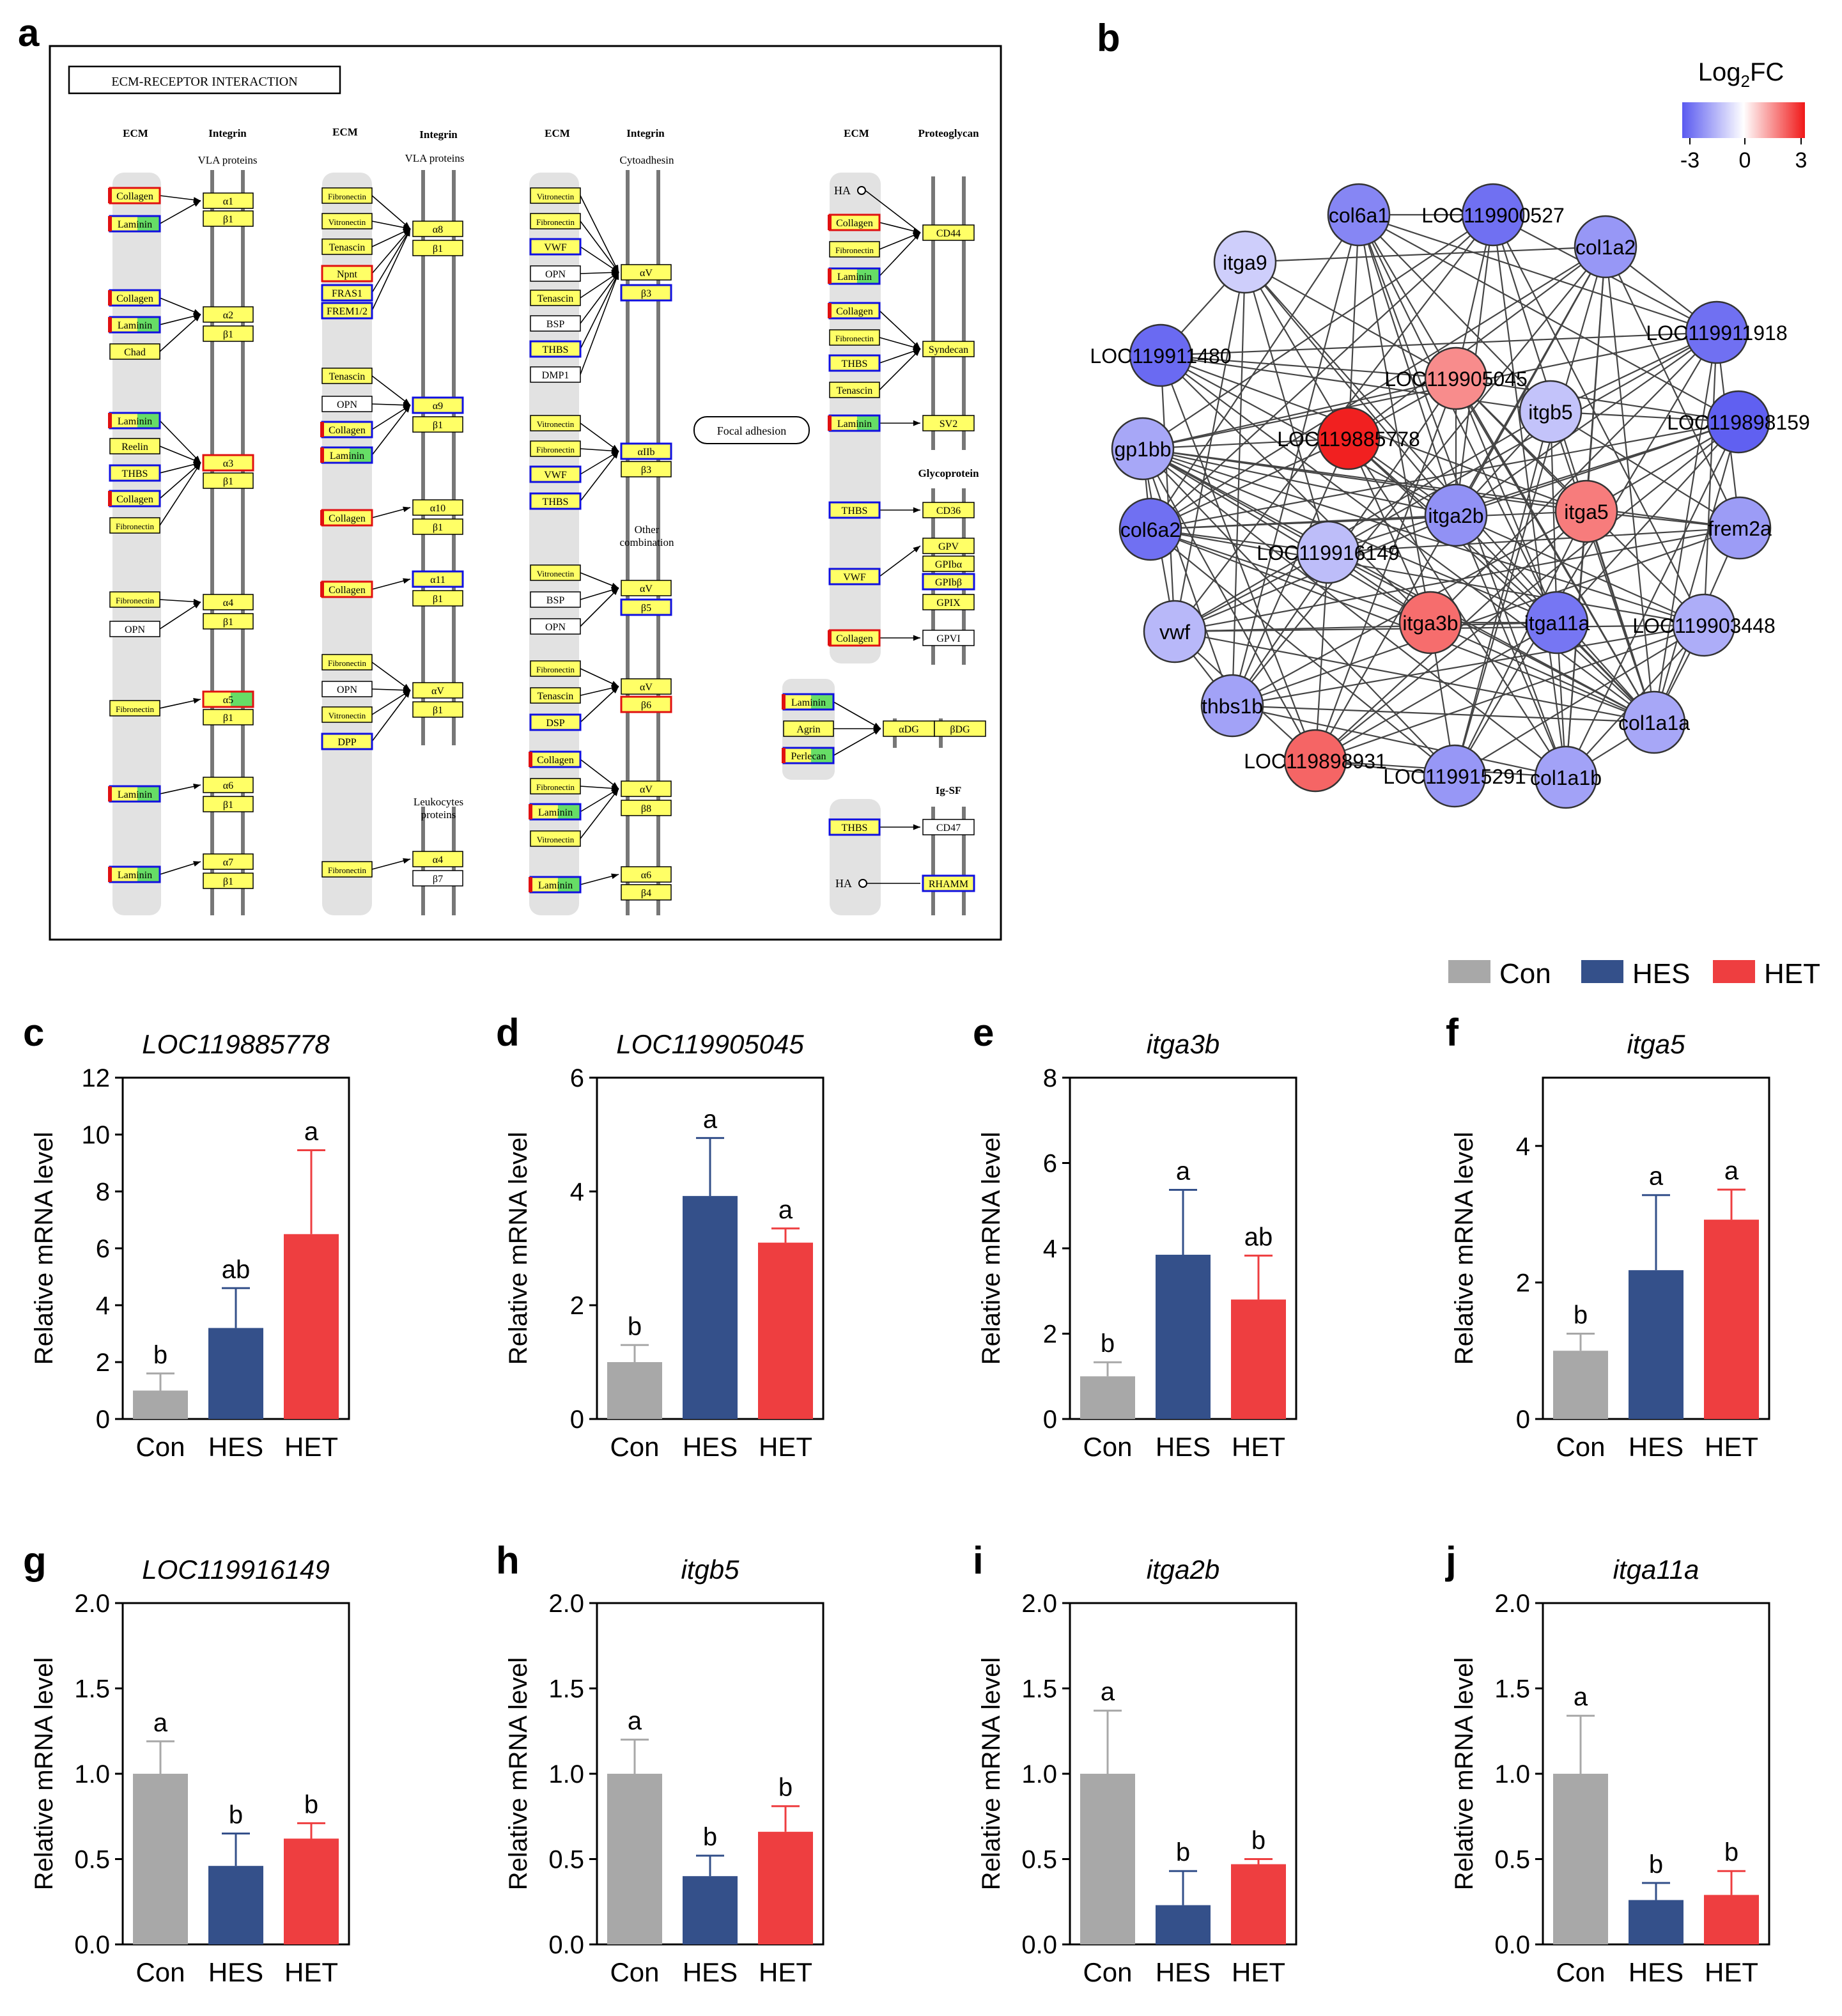 Image resolution: width=1842 pixels, height=2016 pixels. Describe the element at coordinates (438, 405) in the screenshot. I see `receptor-box: α9` at that location.